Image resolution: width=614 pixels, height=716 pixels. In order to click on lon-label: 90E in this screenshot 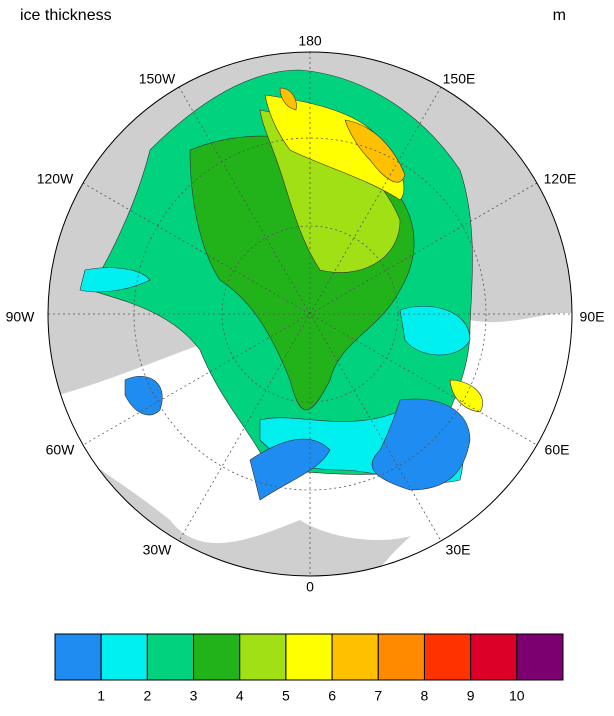, I will do `click(592, 317)`.